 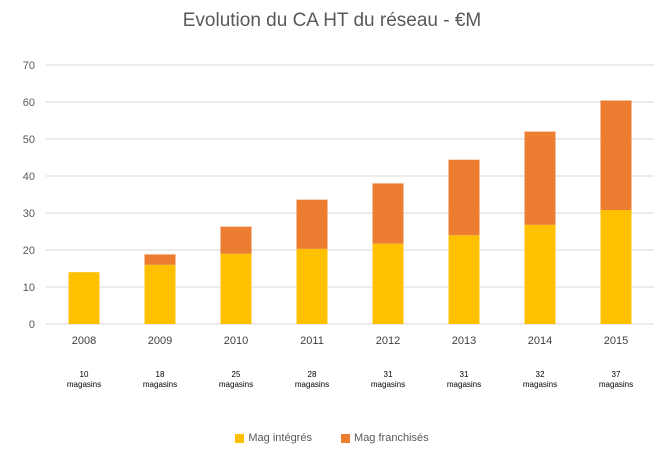 What do you see at coordinates (616, 341) in the screenshot?
I see `x-category-label: 2015` at bounding box center [616, 341].